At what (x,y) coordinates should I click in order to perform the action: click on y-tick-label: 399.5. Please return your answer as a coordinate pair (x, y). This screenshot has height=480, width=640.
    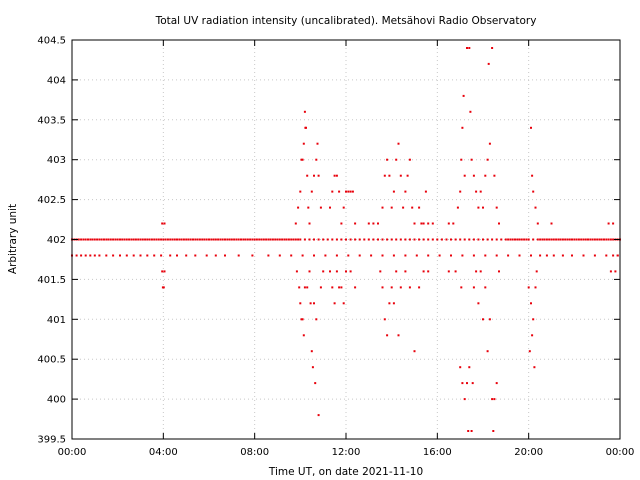
    Looking at the image, I should click on (51, 440).